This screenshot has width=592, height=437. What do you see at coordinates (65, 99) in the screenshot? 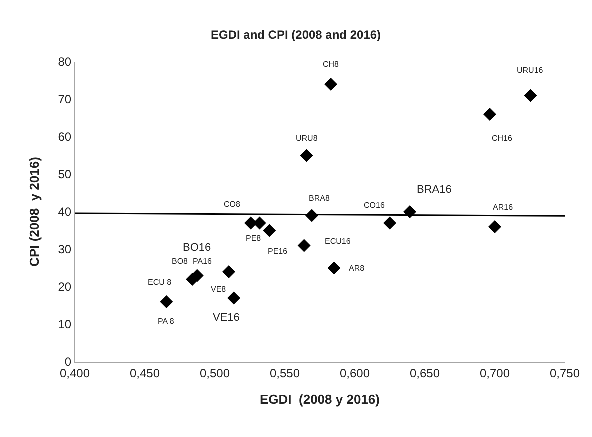
I see `y-tick-label: 70` at bounding box center [65, 99].